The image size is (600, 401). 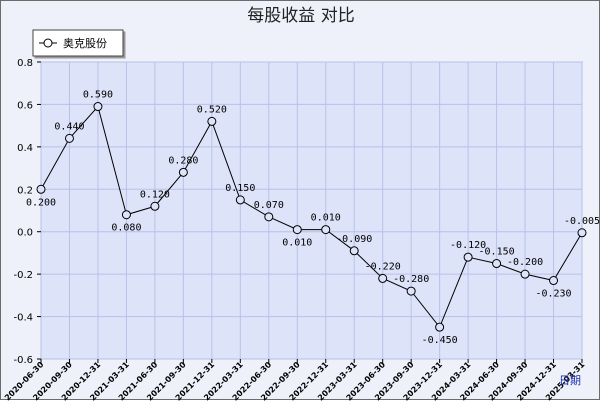 I want to click on data-label: 0.070, so click(x=269, y=205).